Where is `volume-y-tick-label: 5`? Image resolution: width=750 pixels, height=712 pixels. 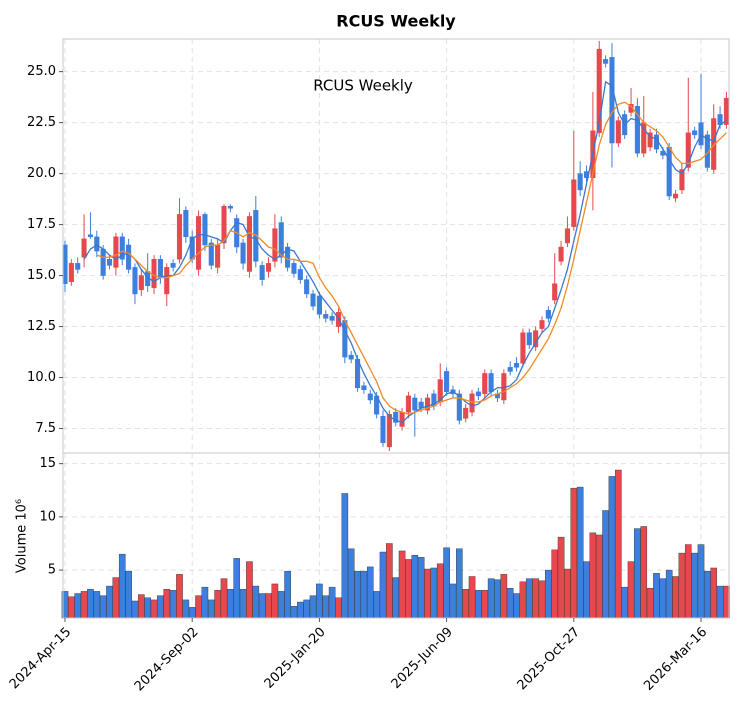
volume-y-tick-label: 5 is located at coordinates (52, 570).